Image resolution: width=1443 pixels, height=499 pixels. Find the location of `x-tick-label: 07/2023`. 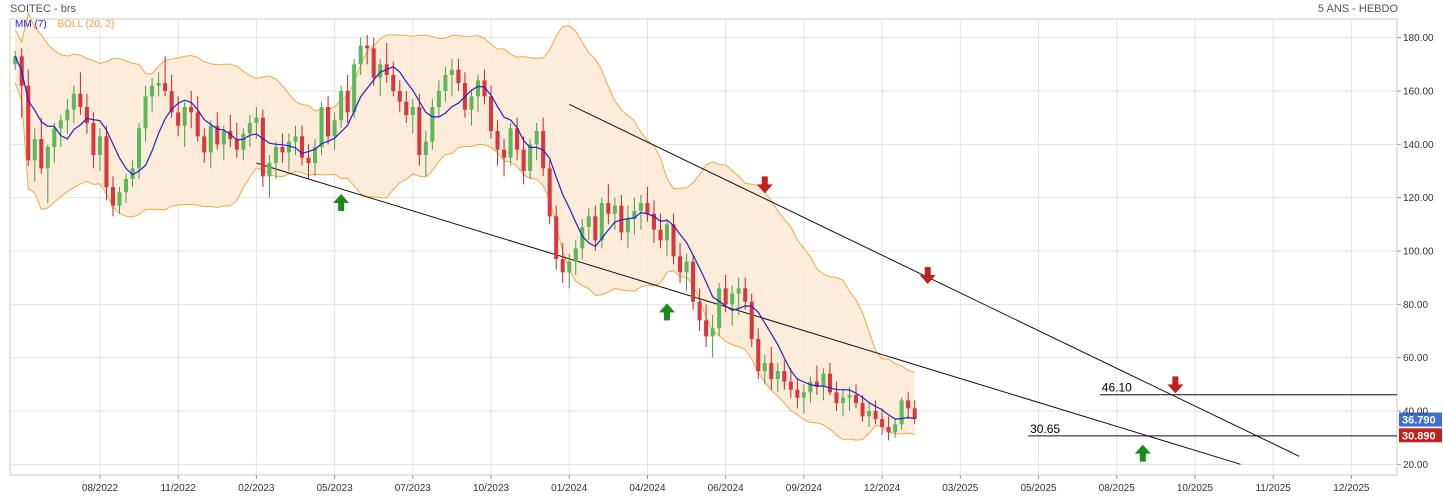

x-tick-label: 07/2023 is located at coordinates (413, 488).